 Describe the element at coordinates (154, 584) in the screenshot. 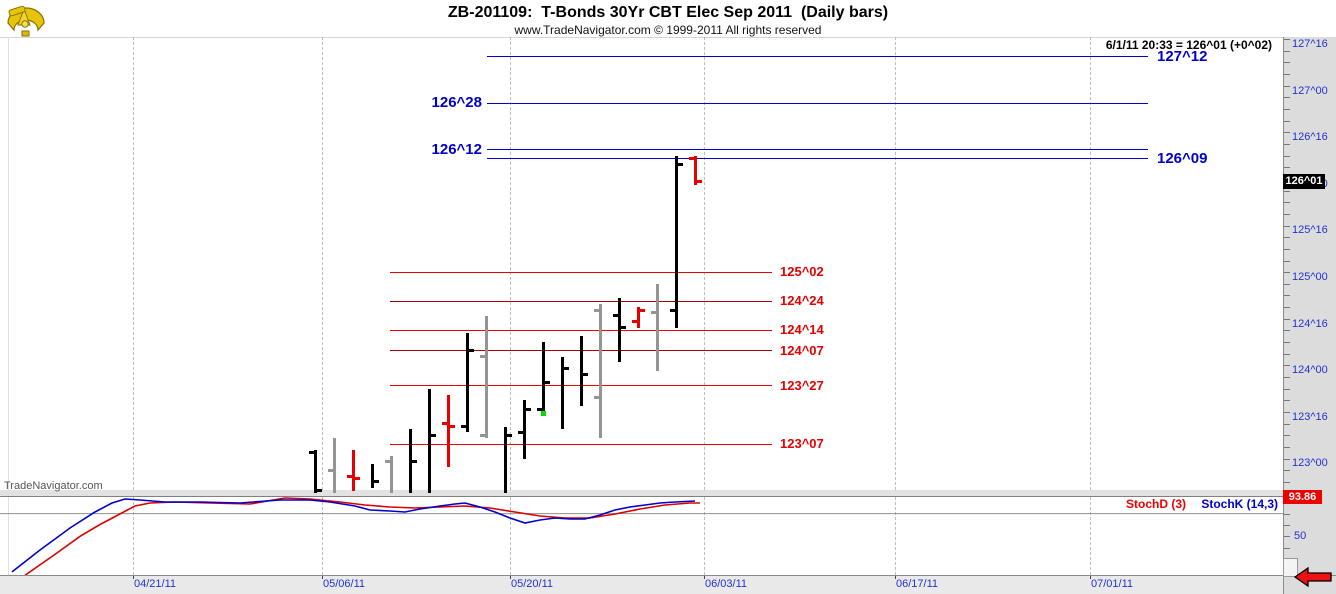

I see `date-label: 04/21/11` at that location.